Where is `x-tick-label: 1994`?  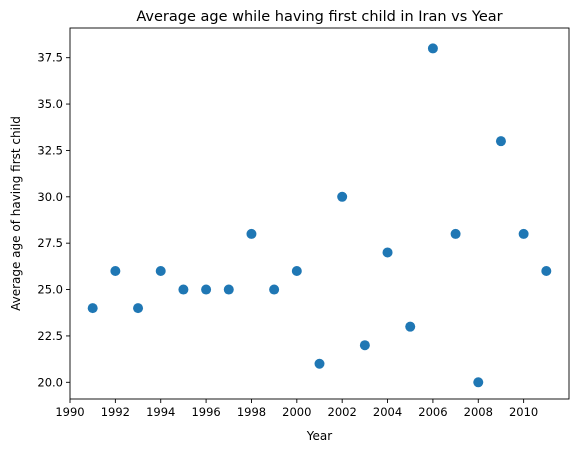
x-tick-label: 1994 is located at coordinates (160, 412).